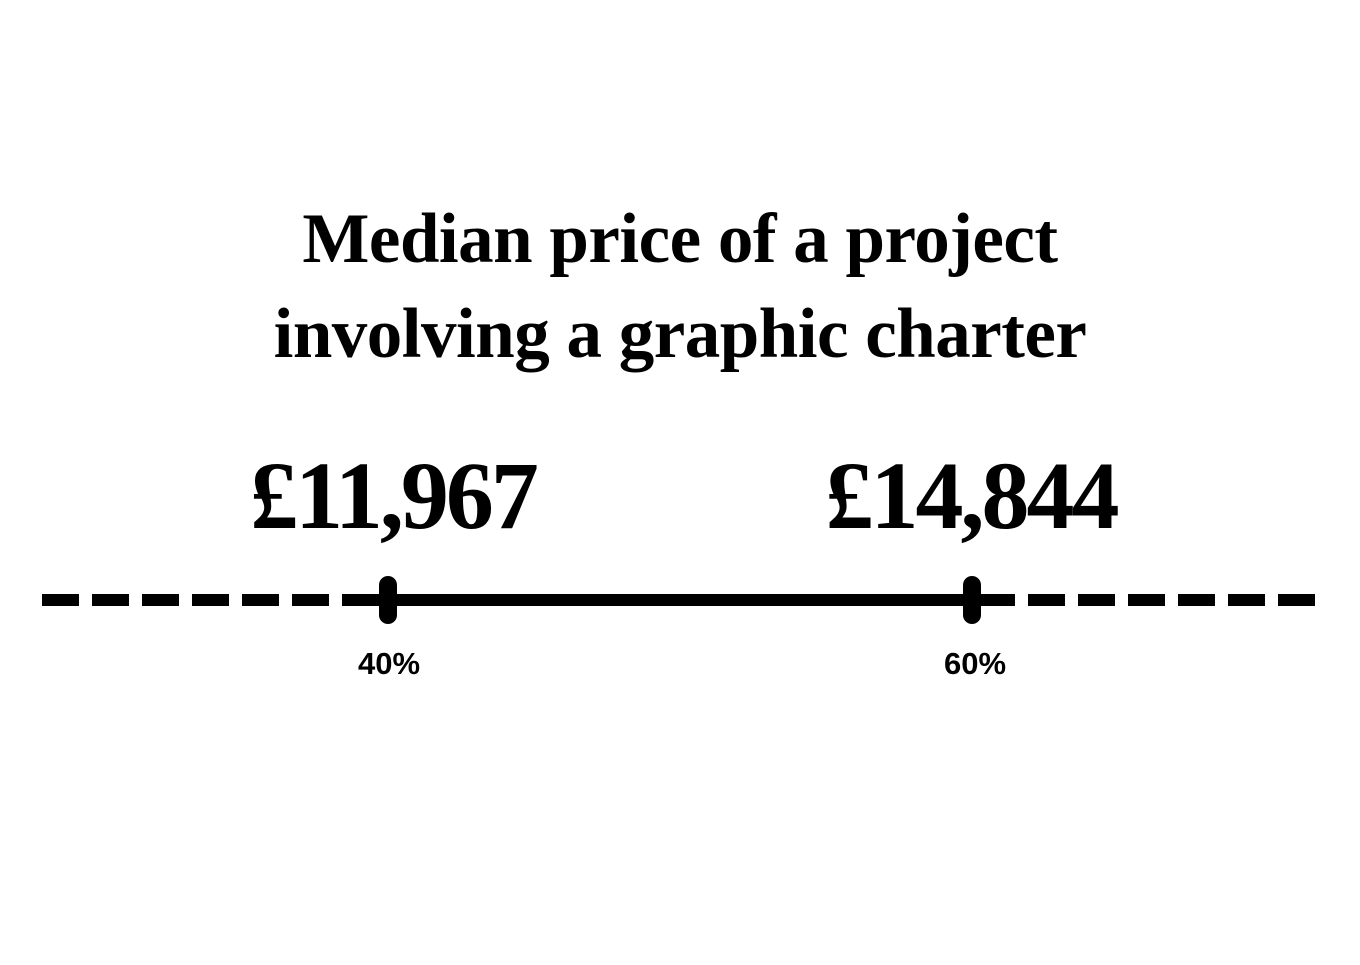  Describe the element at coordinates (680, 334) in the screenshot. I see `chart-title-line-2: involving a graphic charter` at that location.